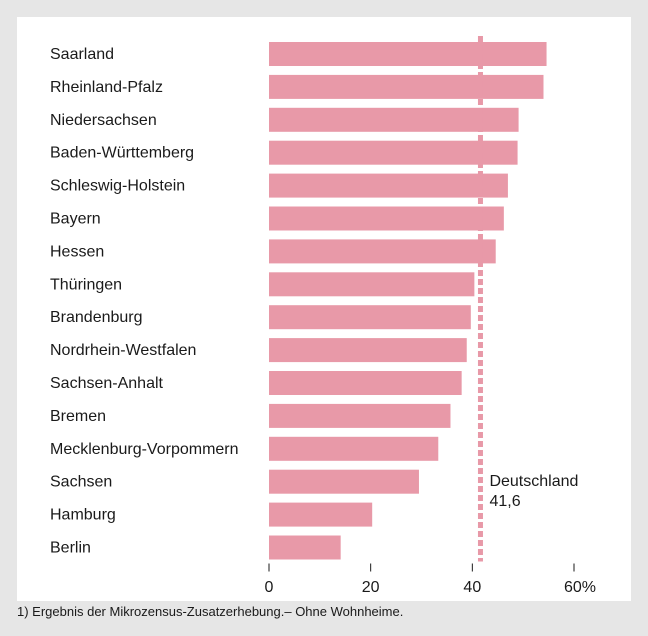  Describe the element at coordinates (86, 284) in the screenshot. I see `category-label: Thüringen` at that location.